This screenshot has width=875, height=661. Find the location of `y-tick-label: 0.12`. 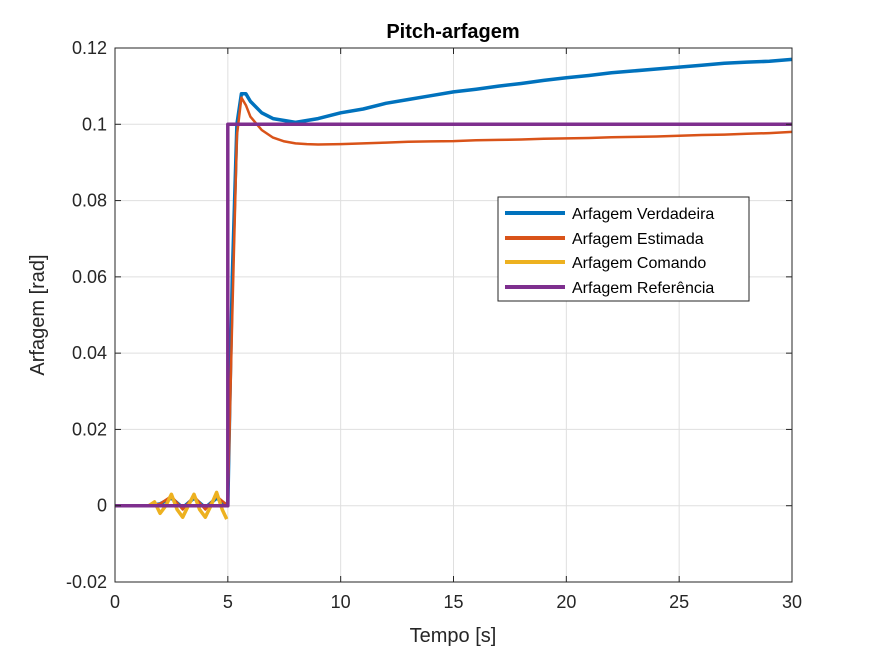

y-tick-label: 0.12 is located at coordinates (89, 48).